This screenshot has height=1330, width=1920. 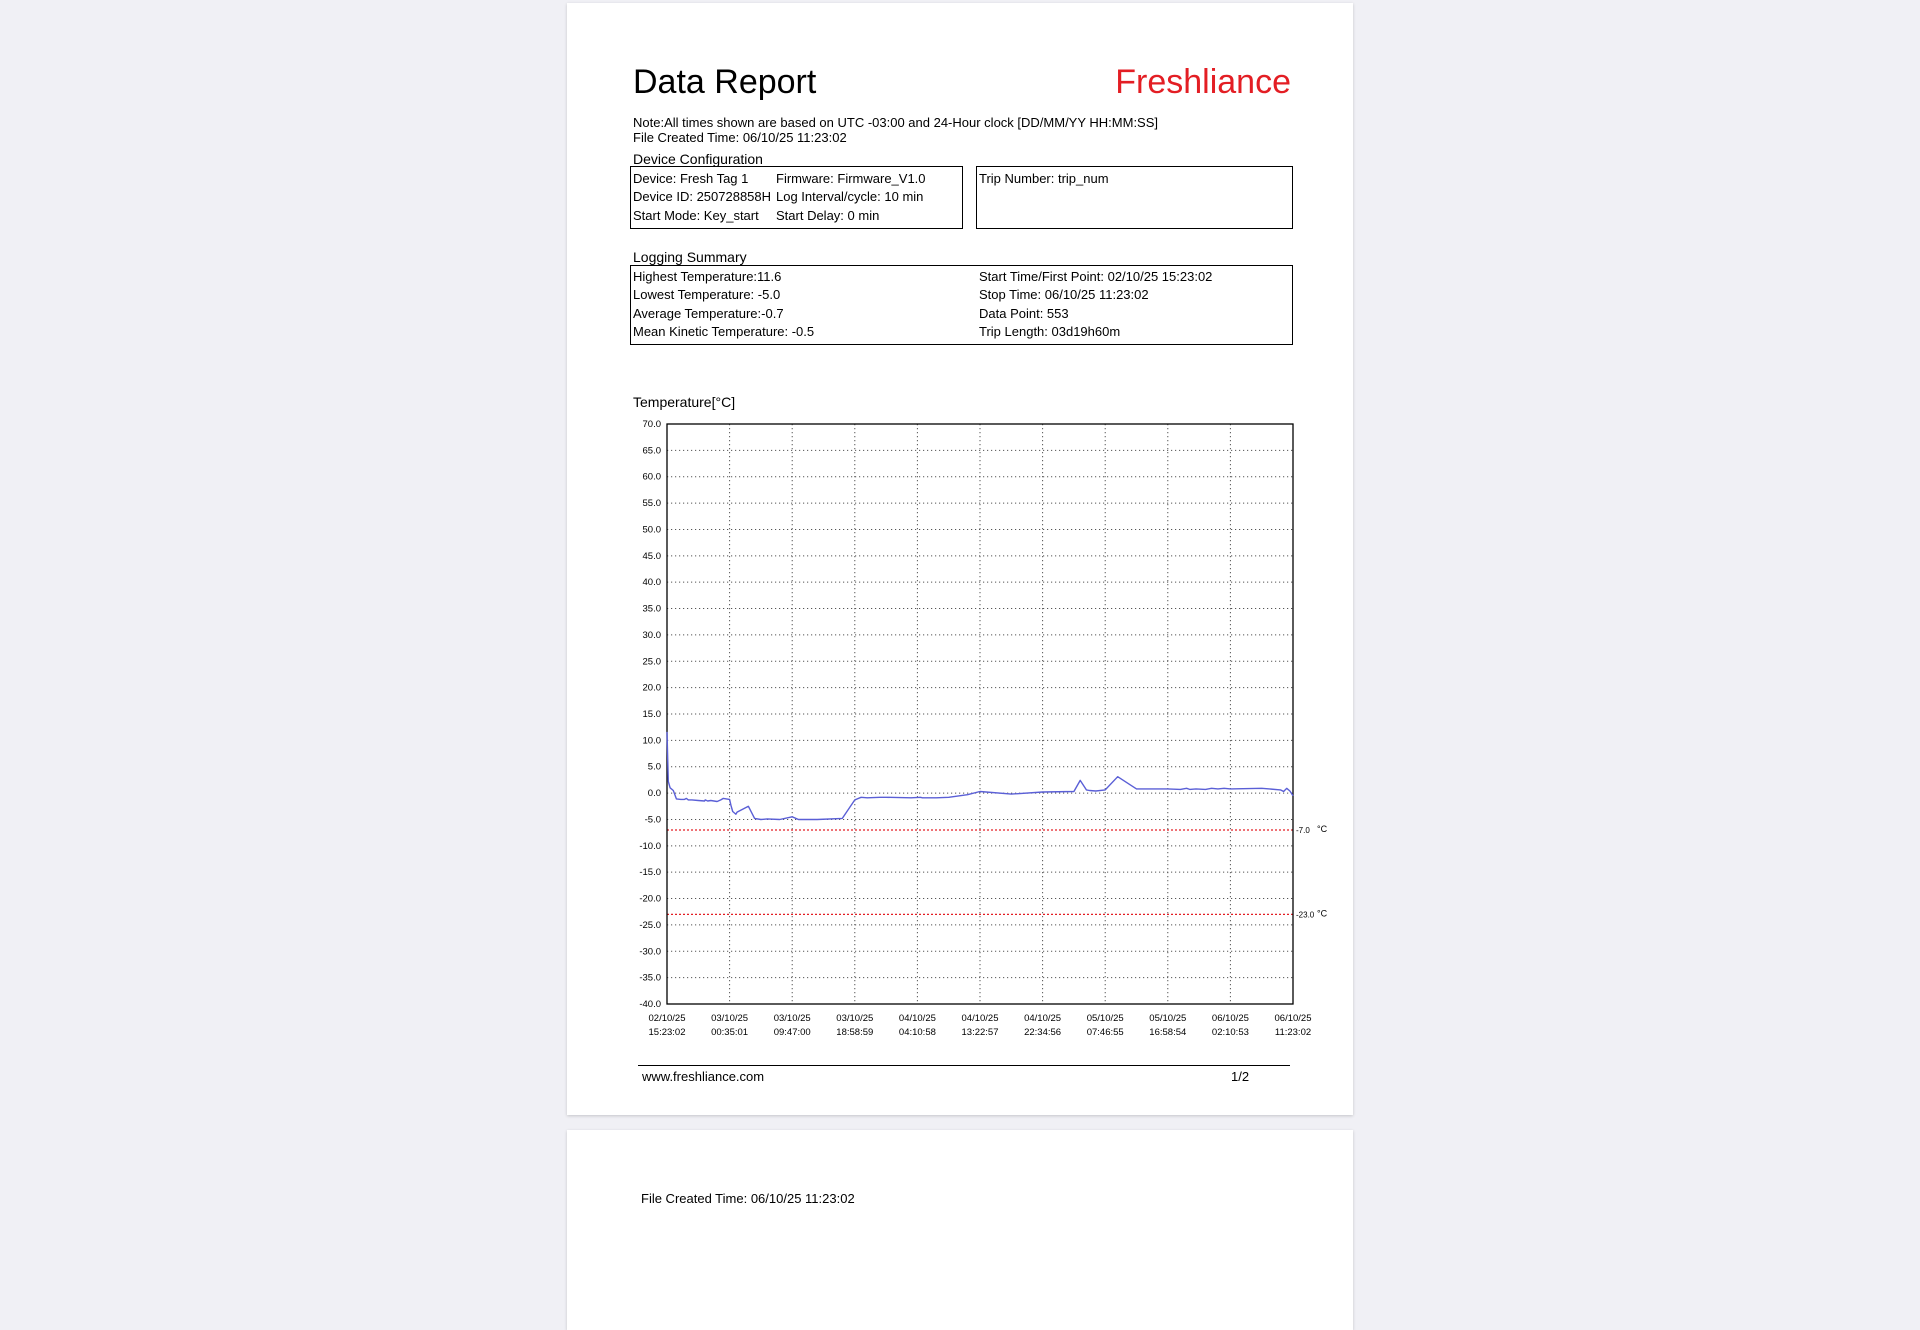 What do you see at coordinates (792, 1032) in the screenshot?
I see `x-tick-time: 09:47:00` at bounding box center [792, 1032].